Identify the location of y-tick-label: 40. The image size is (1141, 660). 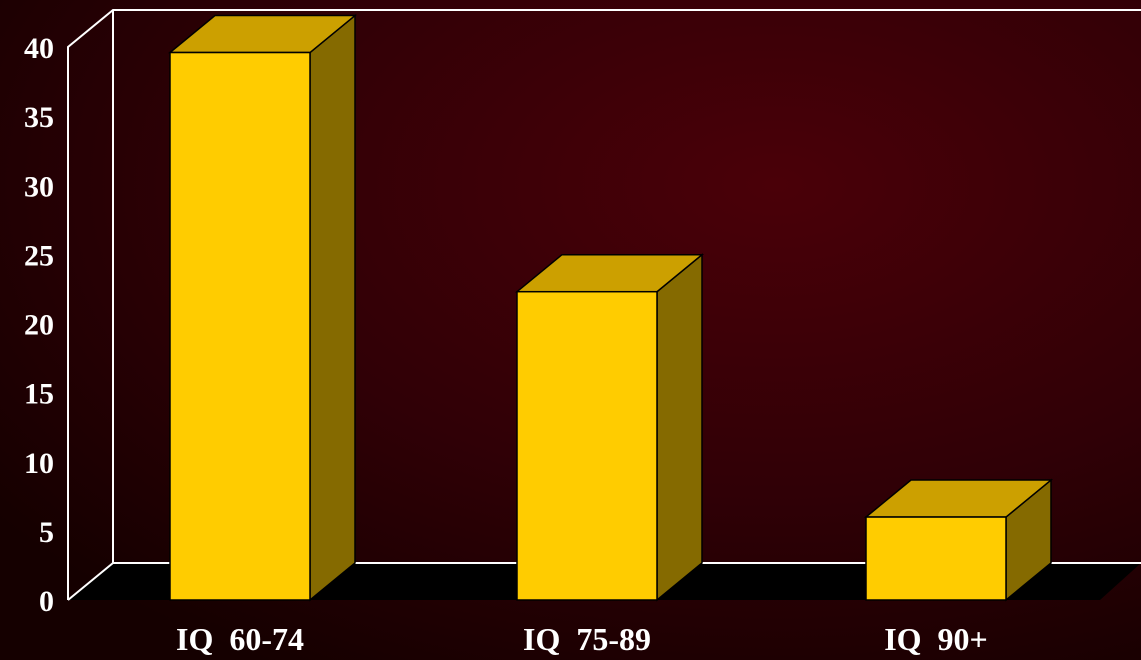
(39, 48).